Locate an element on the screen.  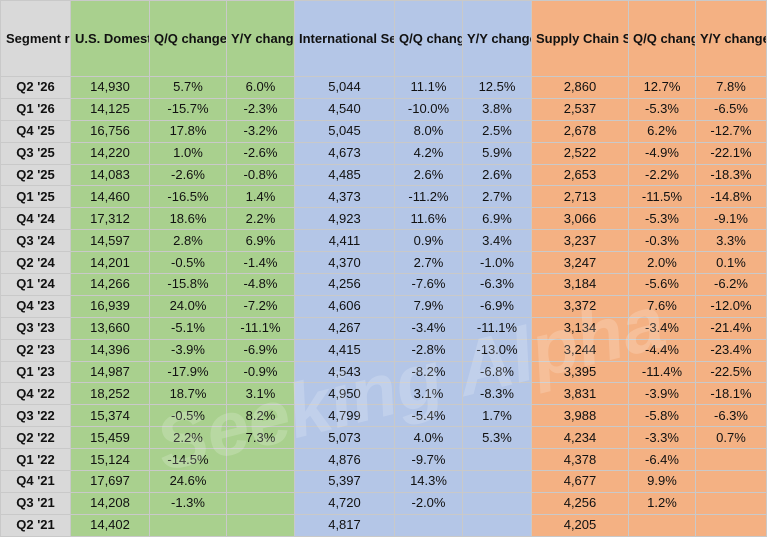
international-cell: 4,923 is located at coordinates (344, 219).